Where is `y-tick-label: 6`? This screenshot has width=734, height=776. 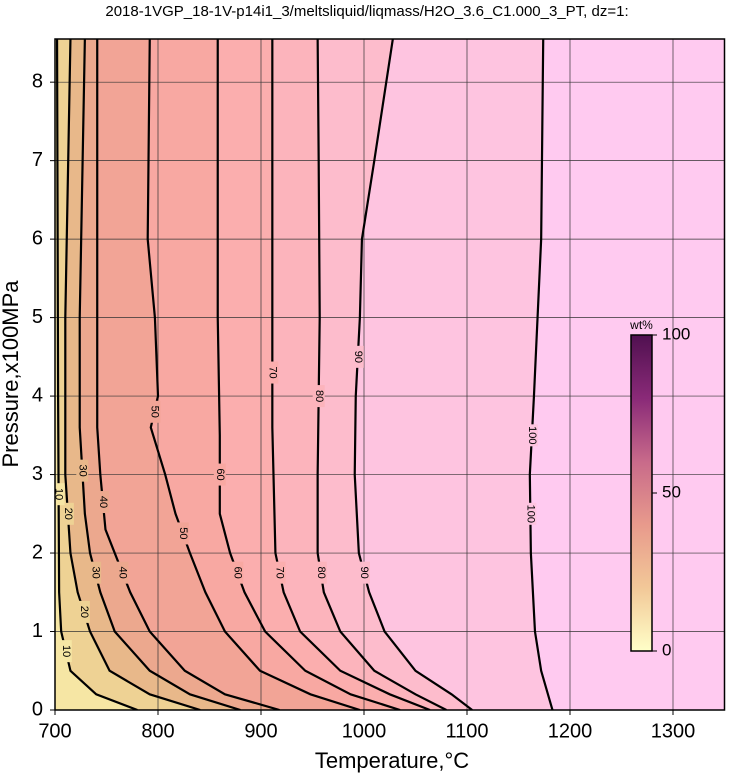 y-tick-label: 6 is located at coordinates (37, 238).